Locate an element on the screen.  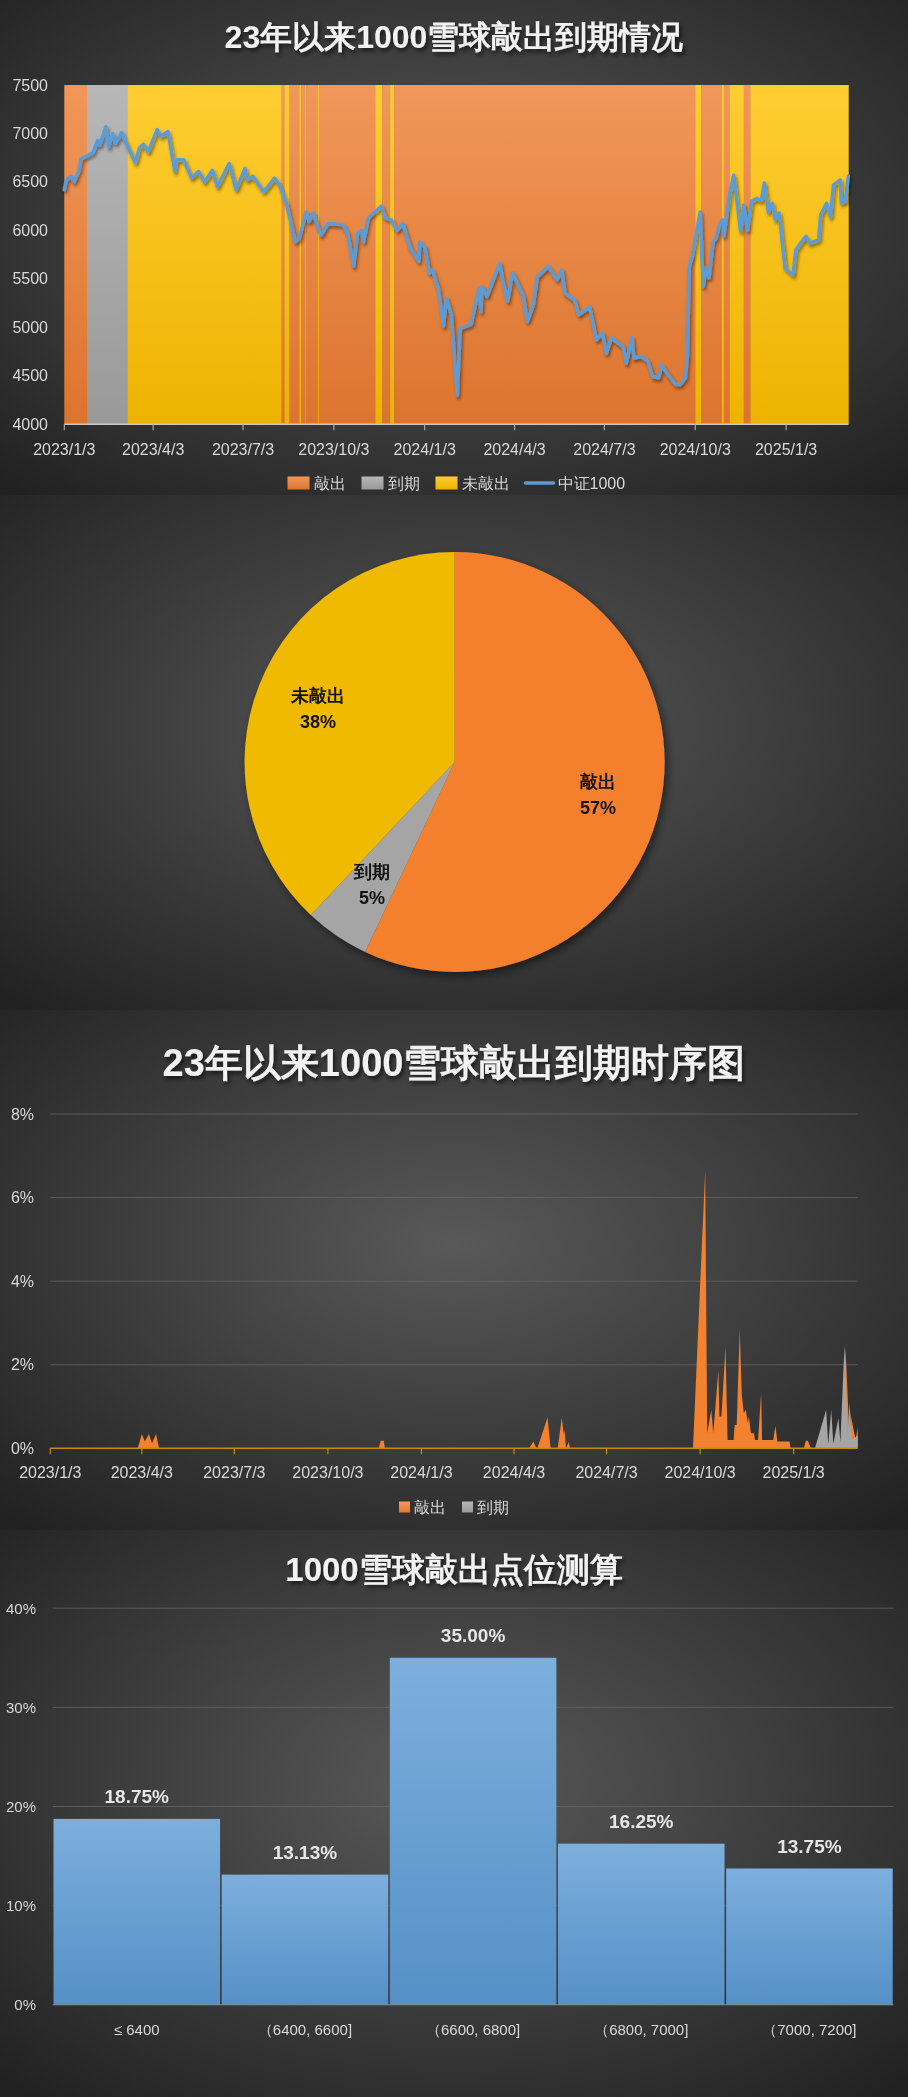
y-tick-label: 8% is located at coordinates (22, 1114).